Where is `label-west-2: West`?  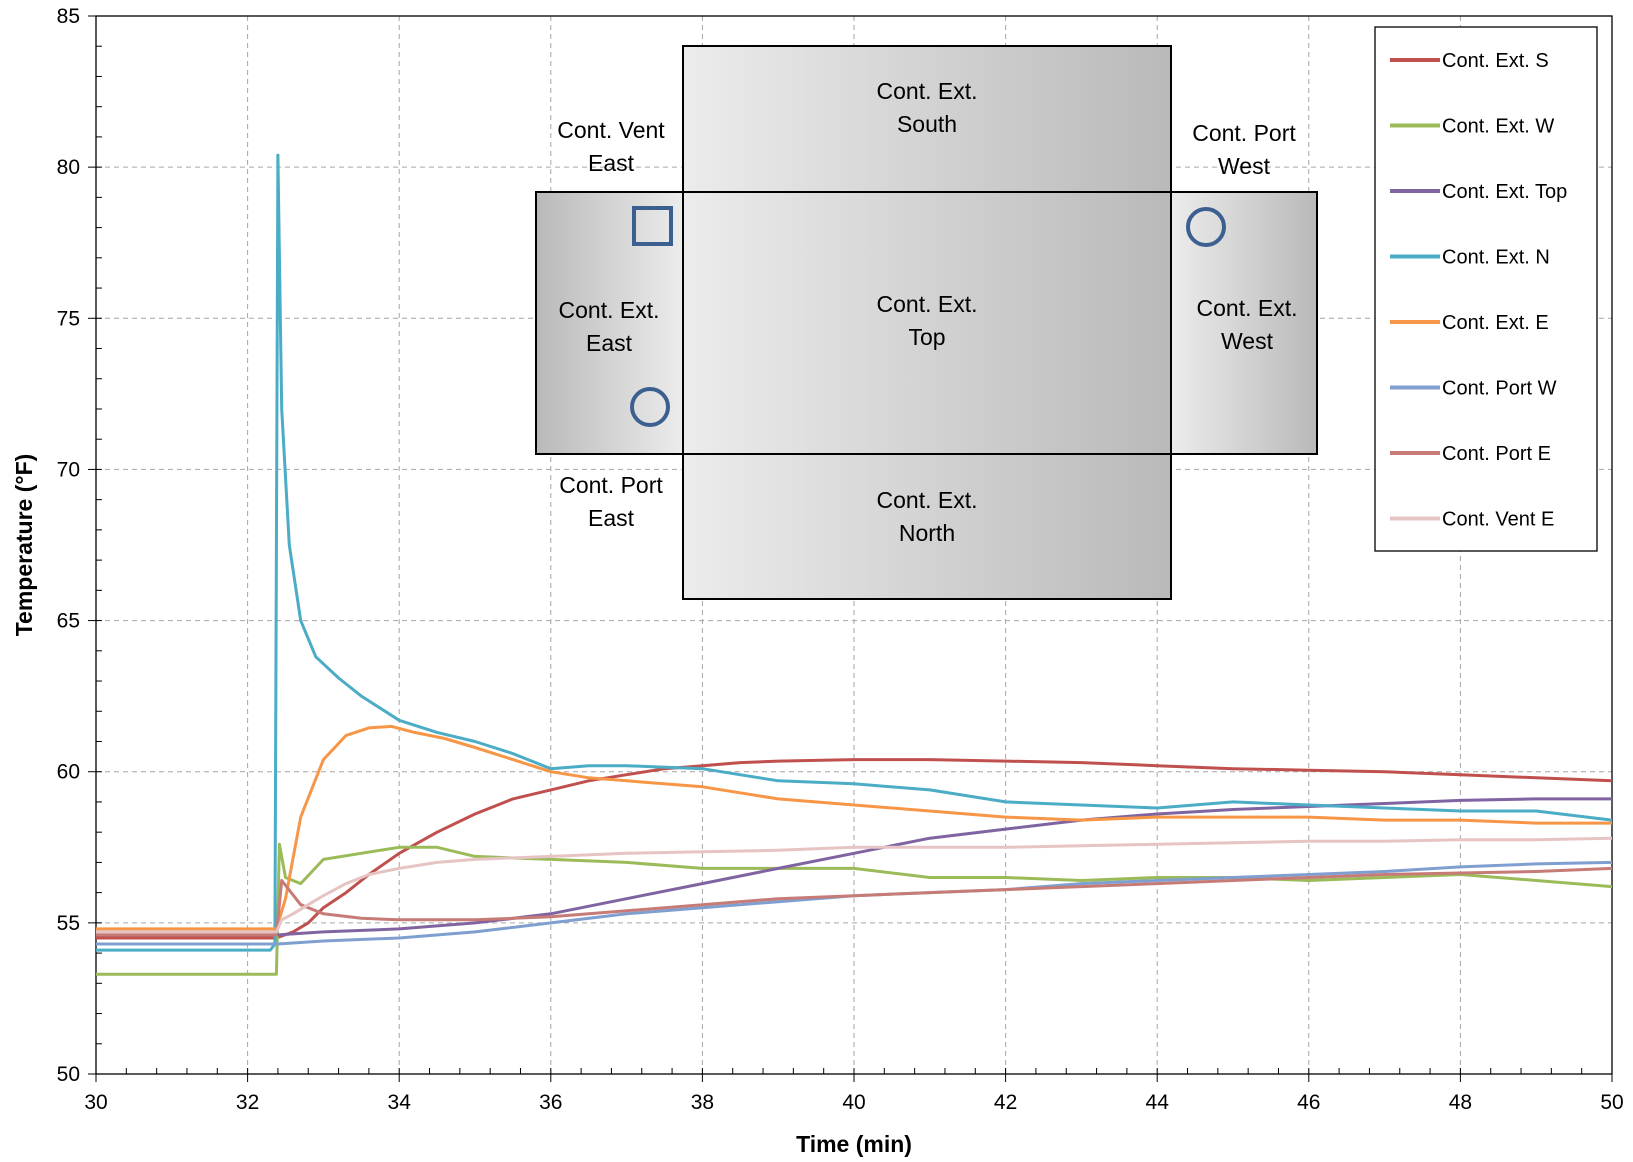
label-west-2: West is located at coordinates (1247, 341).